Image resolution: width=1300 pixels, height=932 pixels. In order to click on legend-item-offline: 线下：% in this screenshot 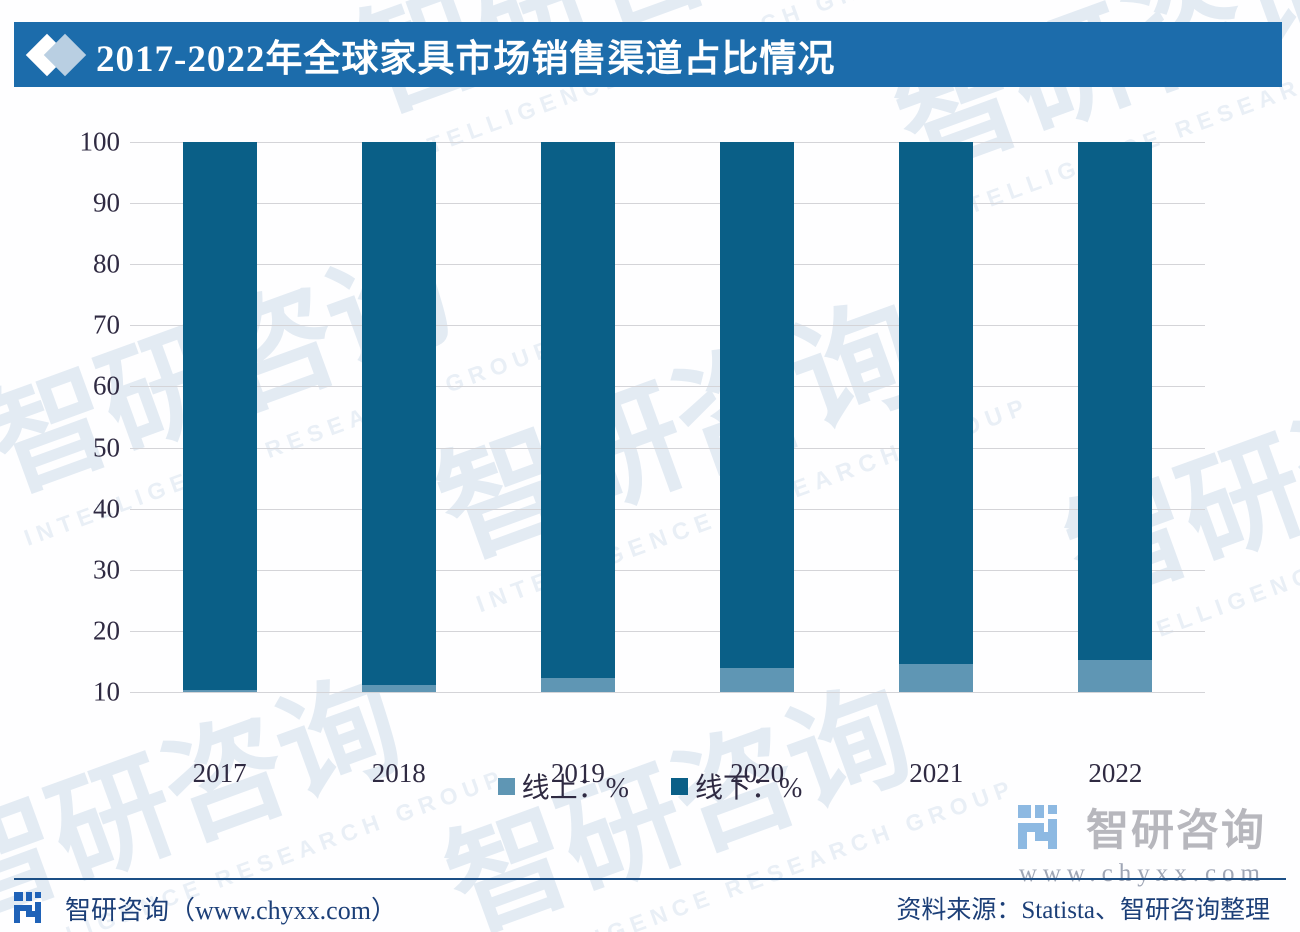, I will do `click(736, 786)`.